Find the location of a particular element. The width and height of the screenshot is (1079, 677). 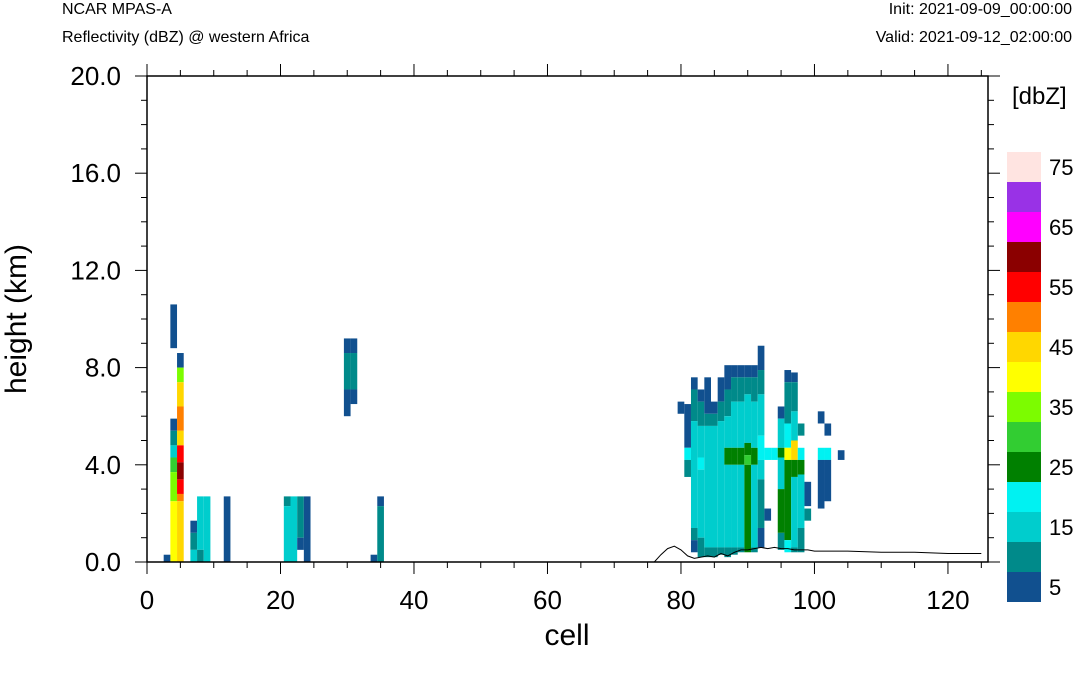

x-tick-label: 20 is located at coordinates (280, 600).